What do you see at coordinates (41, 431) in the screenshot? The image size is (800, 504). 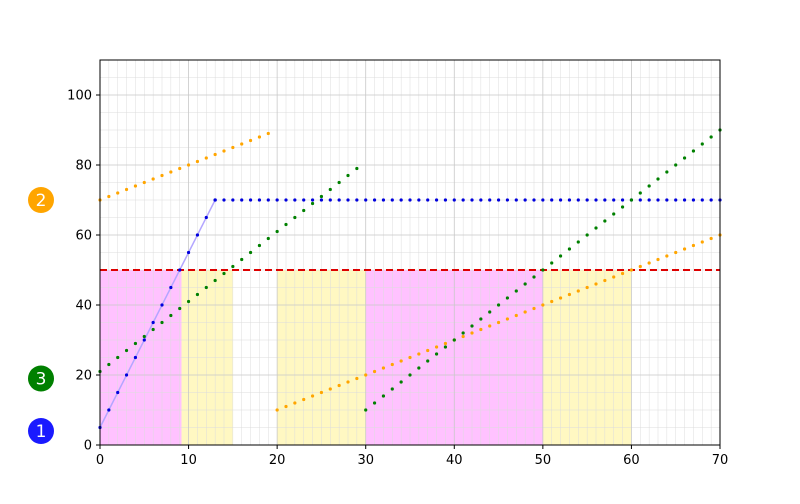 I see `series-1-badge` at bounding box center [41, 431].